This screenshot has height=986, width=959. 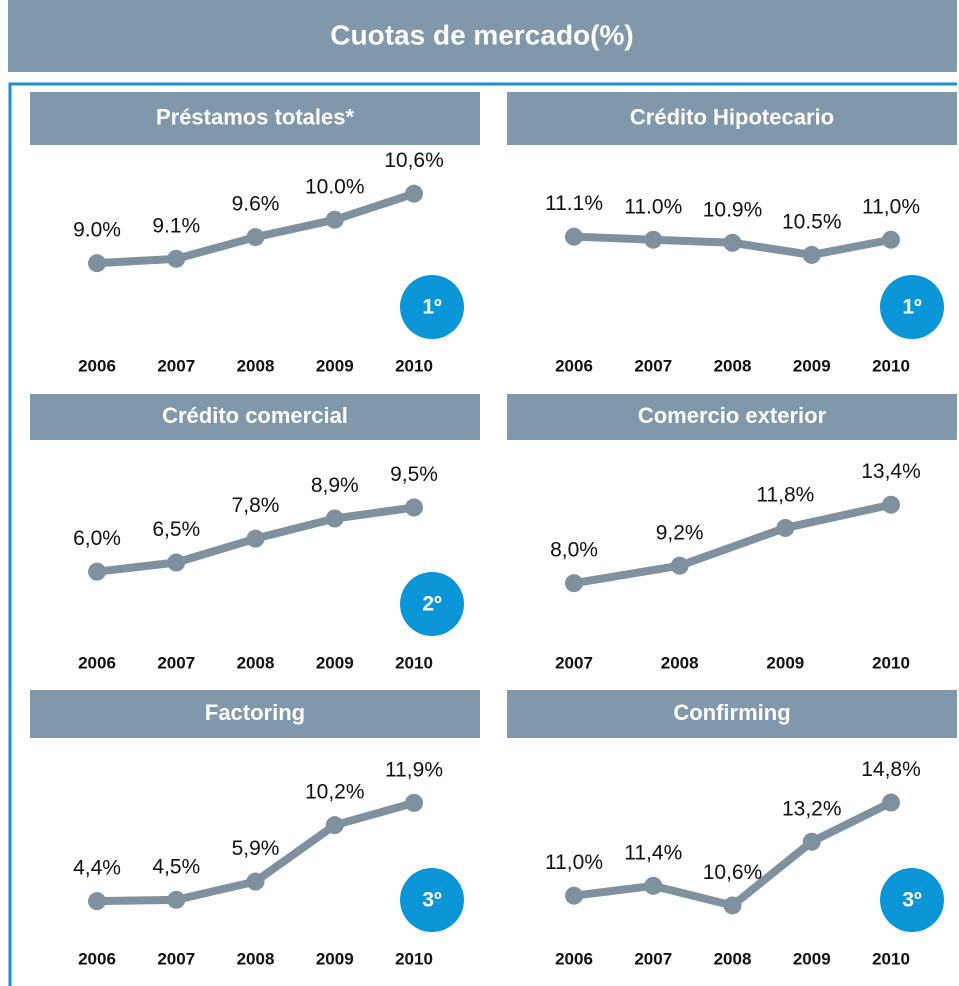 I want to click on chart-title: Préstamos totales*, so click(x=255, y=116).